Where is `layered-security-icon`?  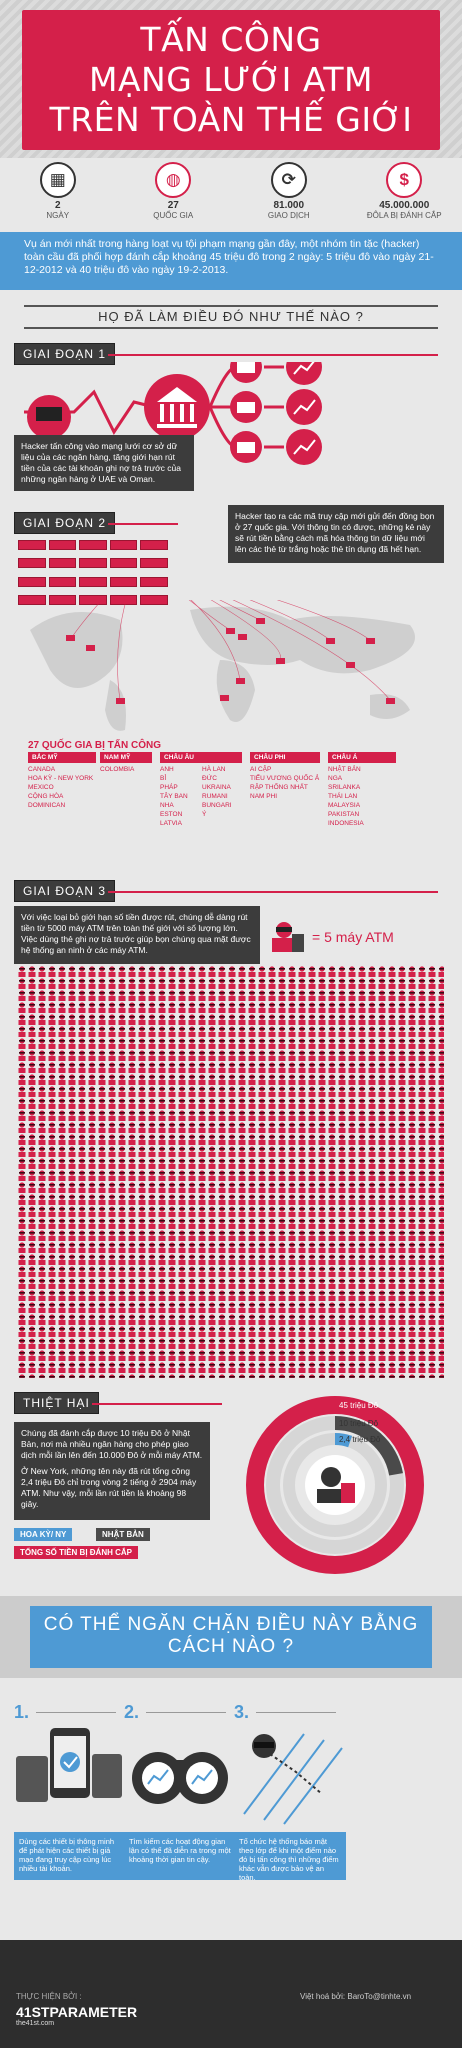
layered-security-icon is located at coordinates (293, 1779).